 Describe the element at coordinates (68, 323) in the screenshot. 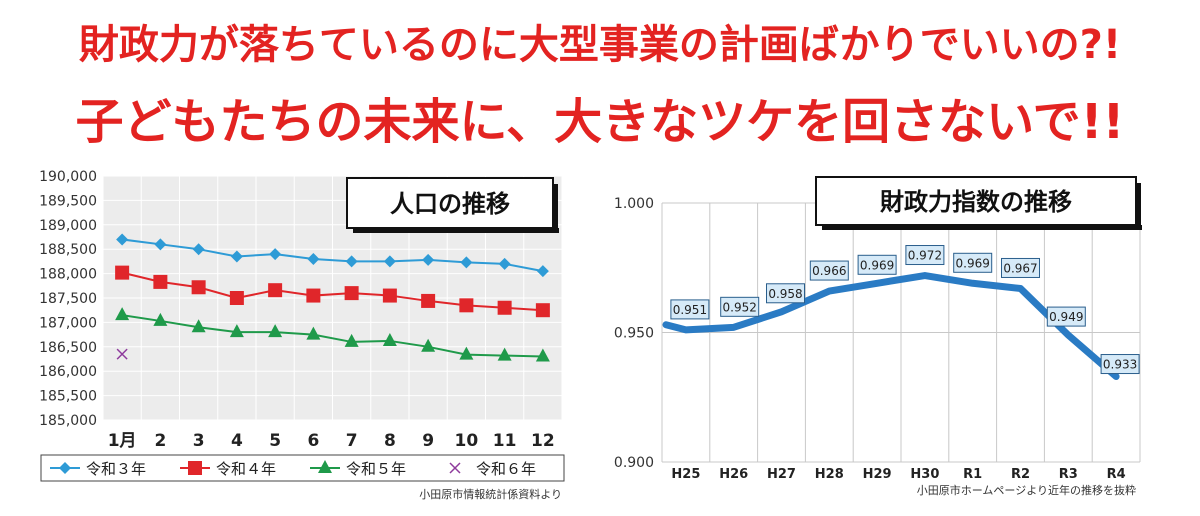

I see `population-y-tick: 187,000` at that location.